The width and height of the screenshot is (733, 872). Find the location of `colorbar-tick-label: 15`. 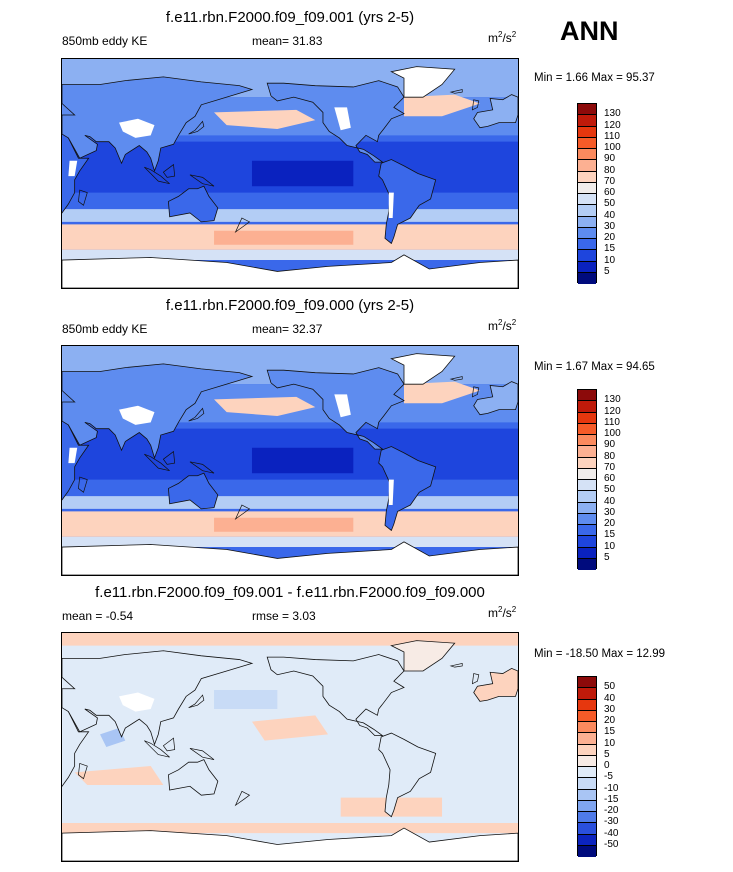

colorbar-tick-label: 15 is located at coordinates (610, 535).